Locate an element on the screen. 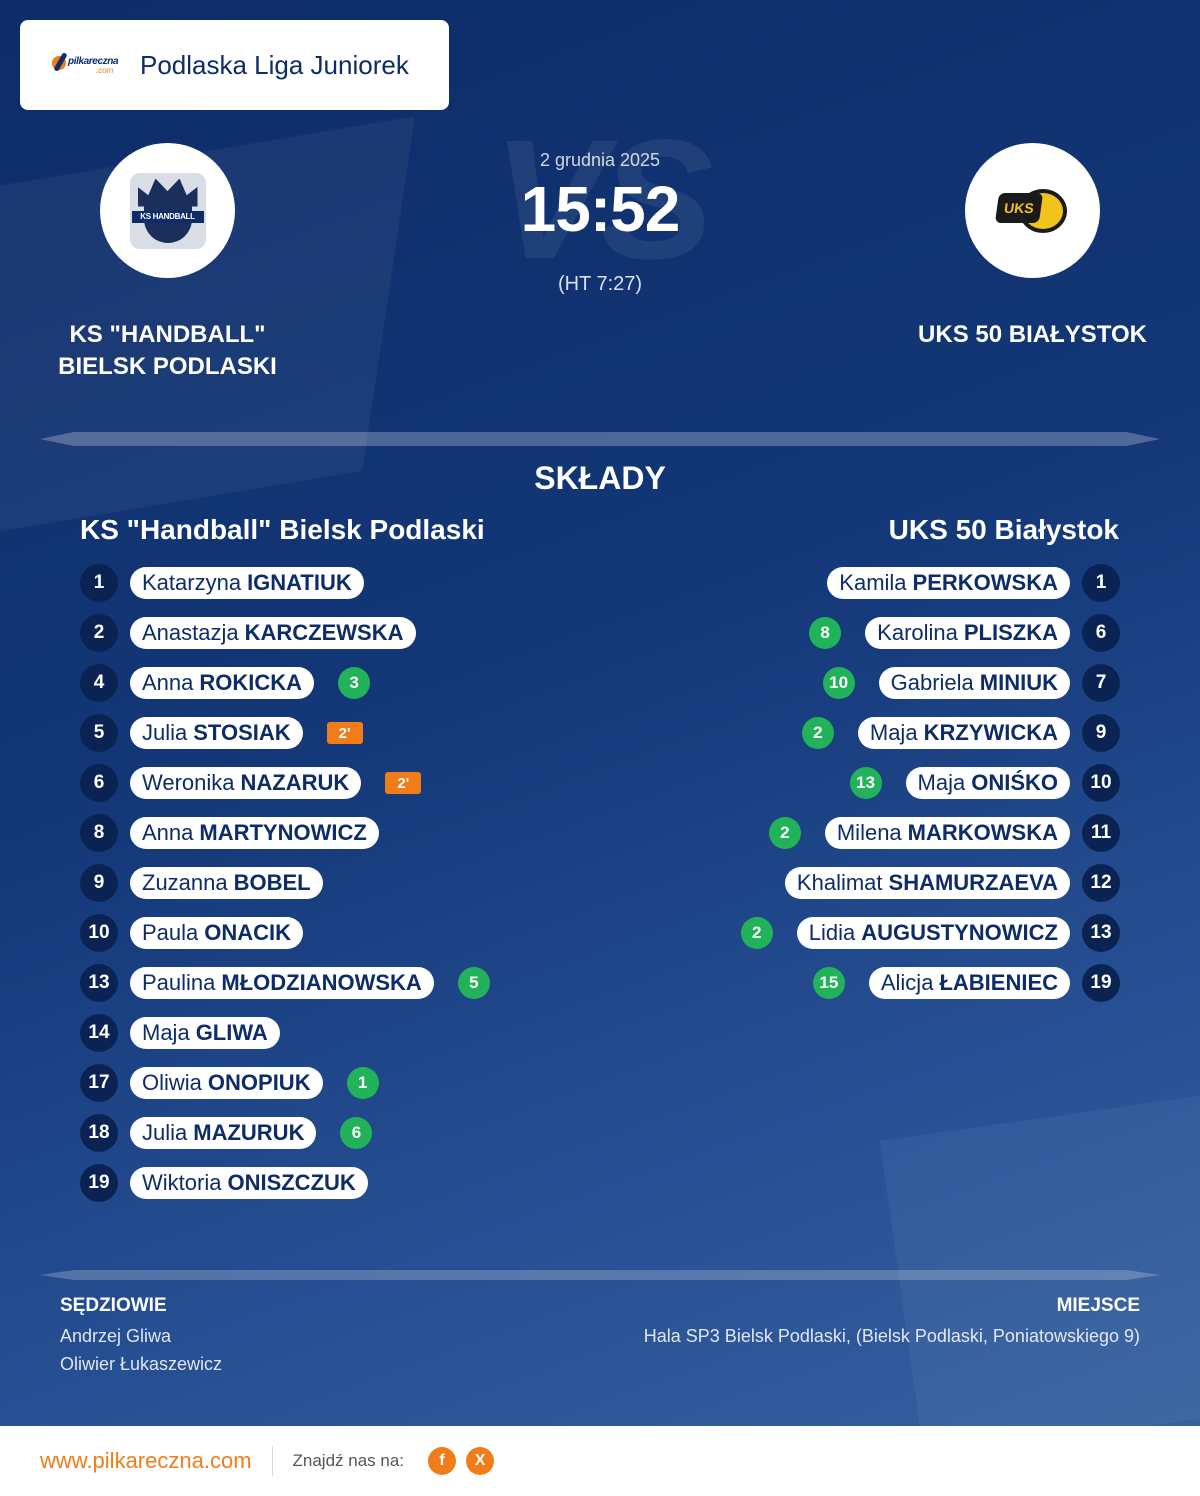 The height and width of the screenshot is (1496, 1200). goals-badge: 13 is located at coordinates (865, 783).